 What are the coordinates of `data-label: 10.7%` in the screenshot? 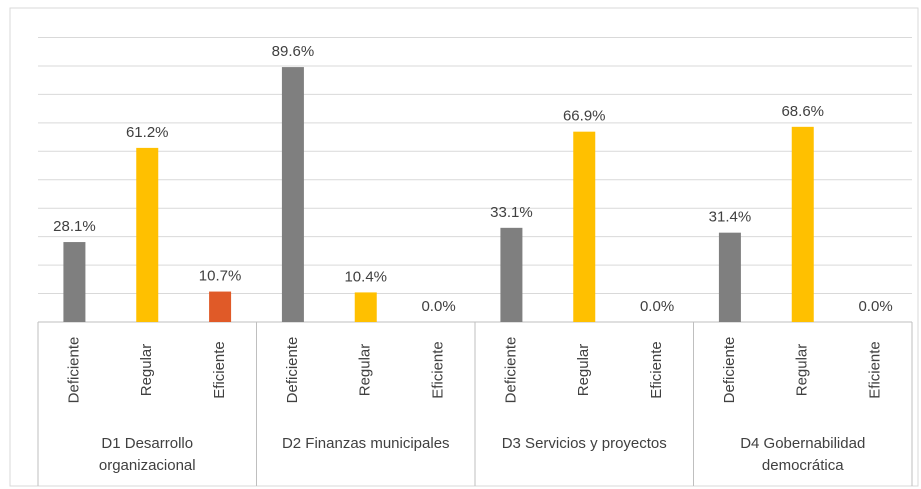 It's located at (220, 276).